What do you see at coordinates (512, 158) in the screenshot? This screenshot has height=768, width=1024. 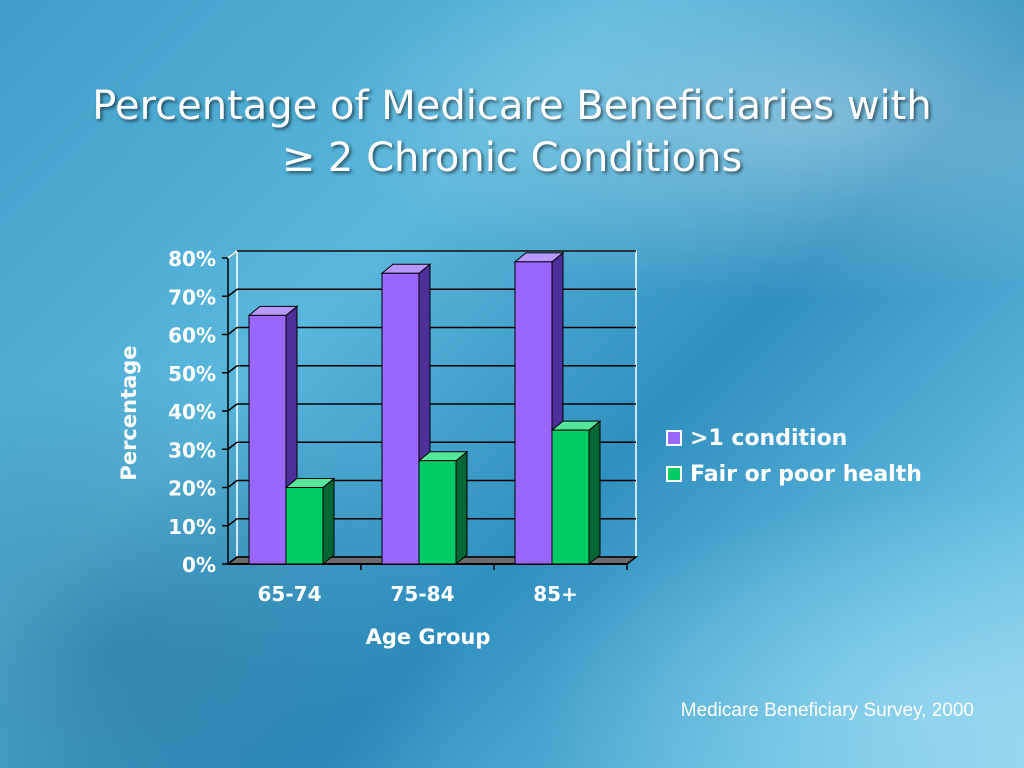 I see `title-line-2: ≥ 2 Chronic Conditions` at bounding box center [512, 158].